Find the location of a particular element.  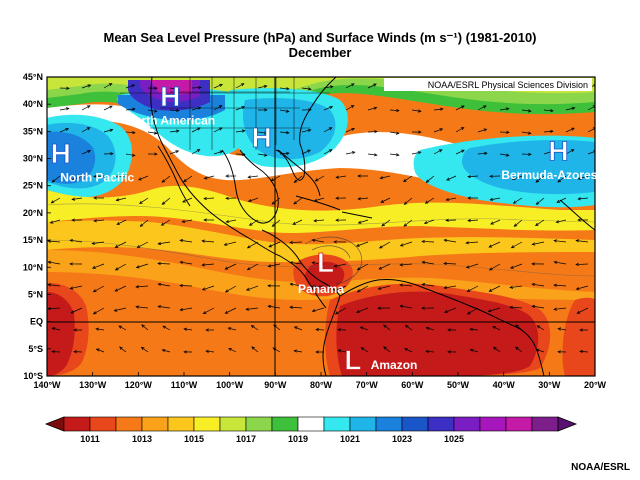

lat-tick-label: 15°N is located at coordinates (33, 240).